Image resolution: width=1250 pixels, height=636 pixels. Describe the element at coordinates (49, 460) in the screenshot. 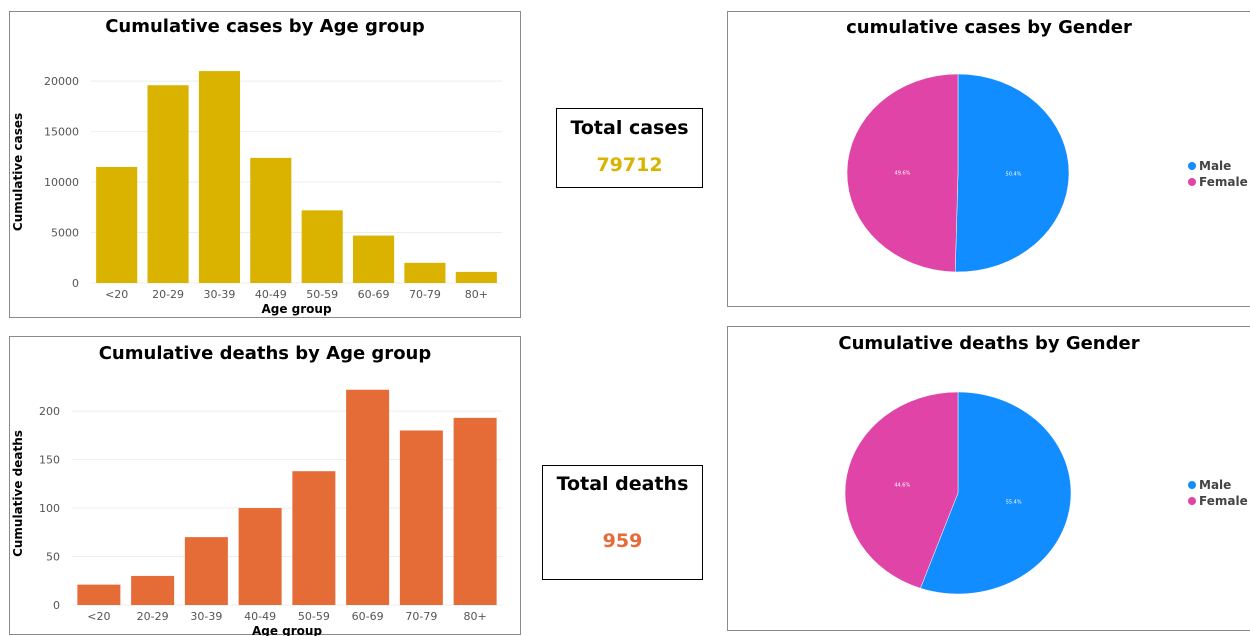

I see `y-tick-label: 150` at that location.